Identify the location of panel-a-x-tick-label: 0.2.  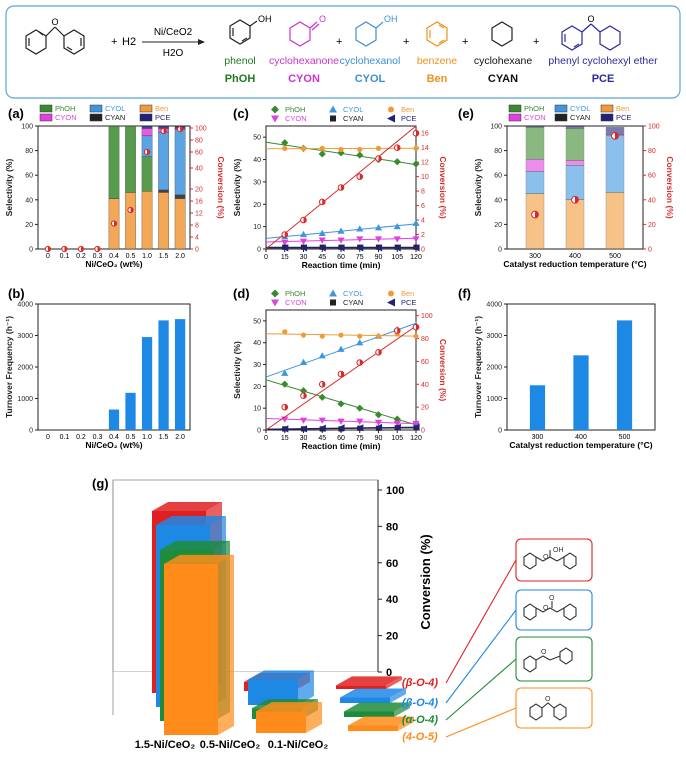
(81, 256).